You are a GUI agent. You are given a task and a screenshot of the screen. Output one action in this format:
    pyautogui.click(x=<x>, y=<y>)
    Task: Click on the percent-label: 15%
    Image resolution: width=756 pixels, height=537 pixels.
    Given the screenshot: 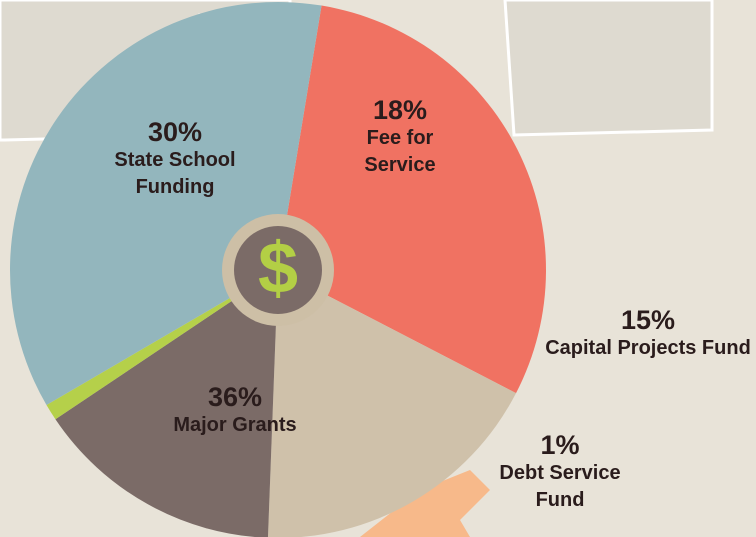 What is the action you would take?
    pyautogui.click(x=648, y=320)
    